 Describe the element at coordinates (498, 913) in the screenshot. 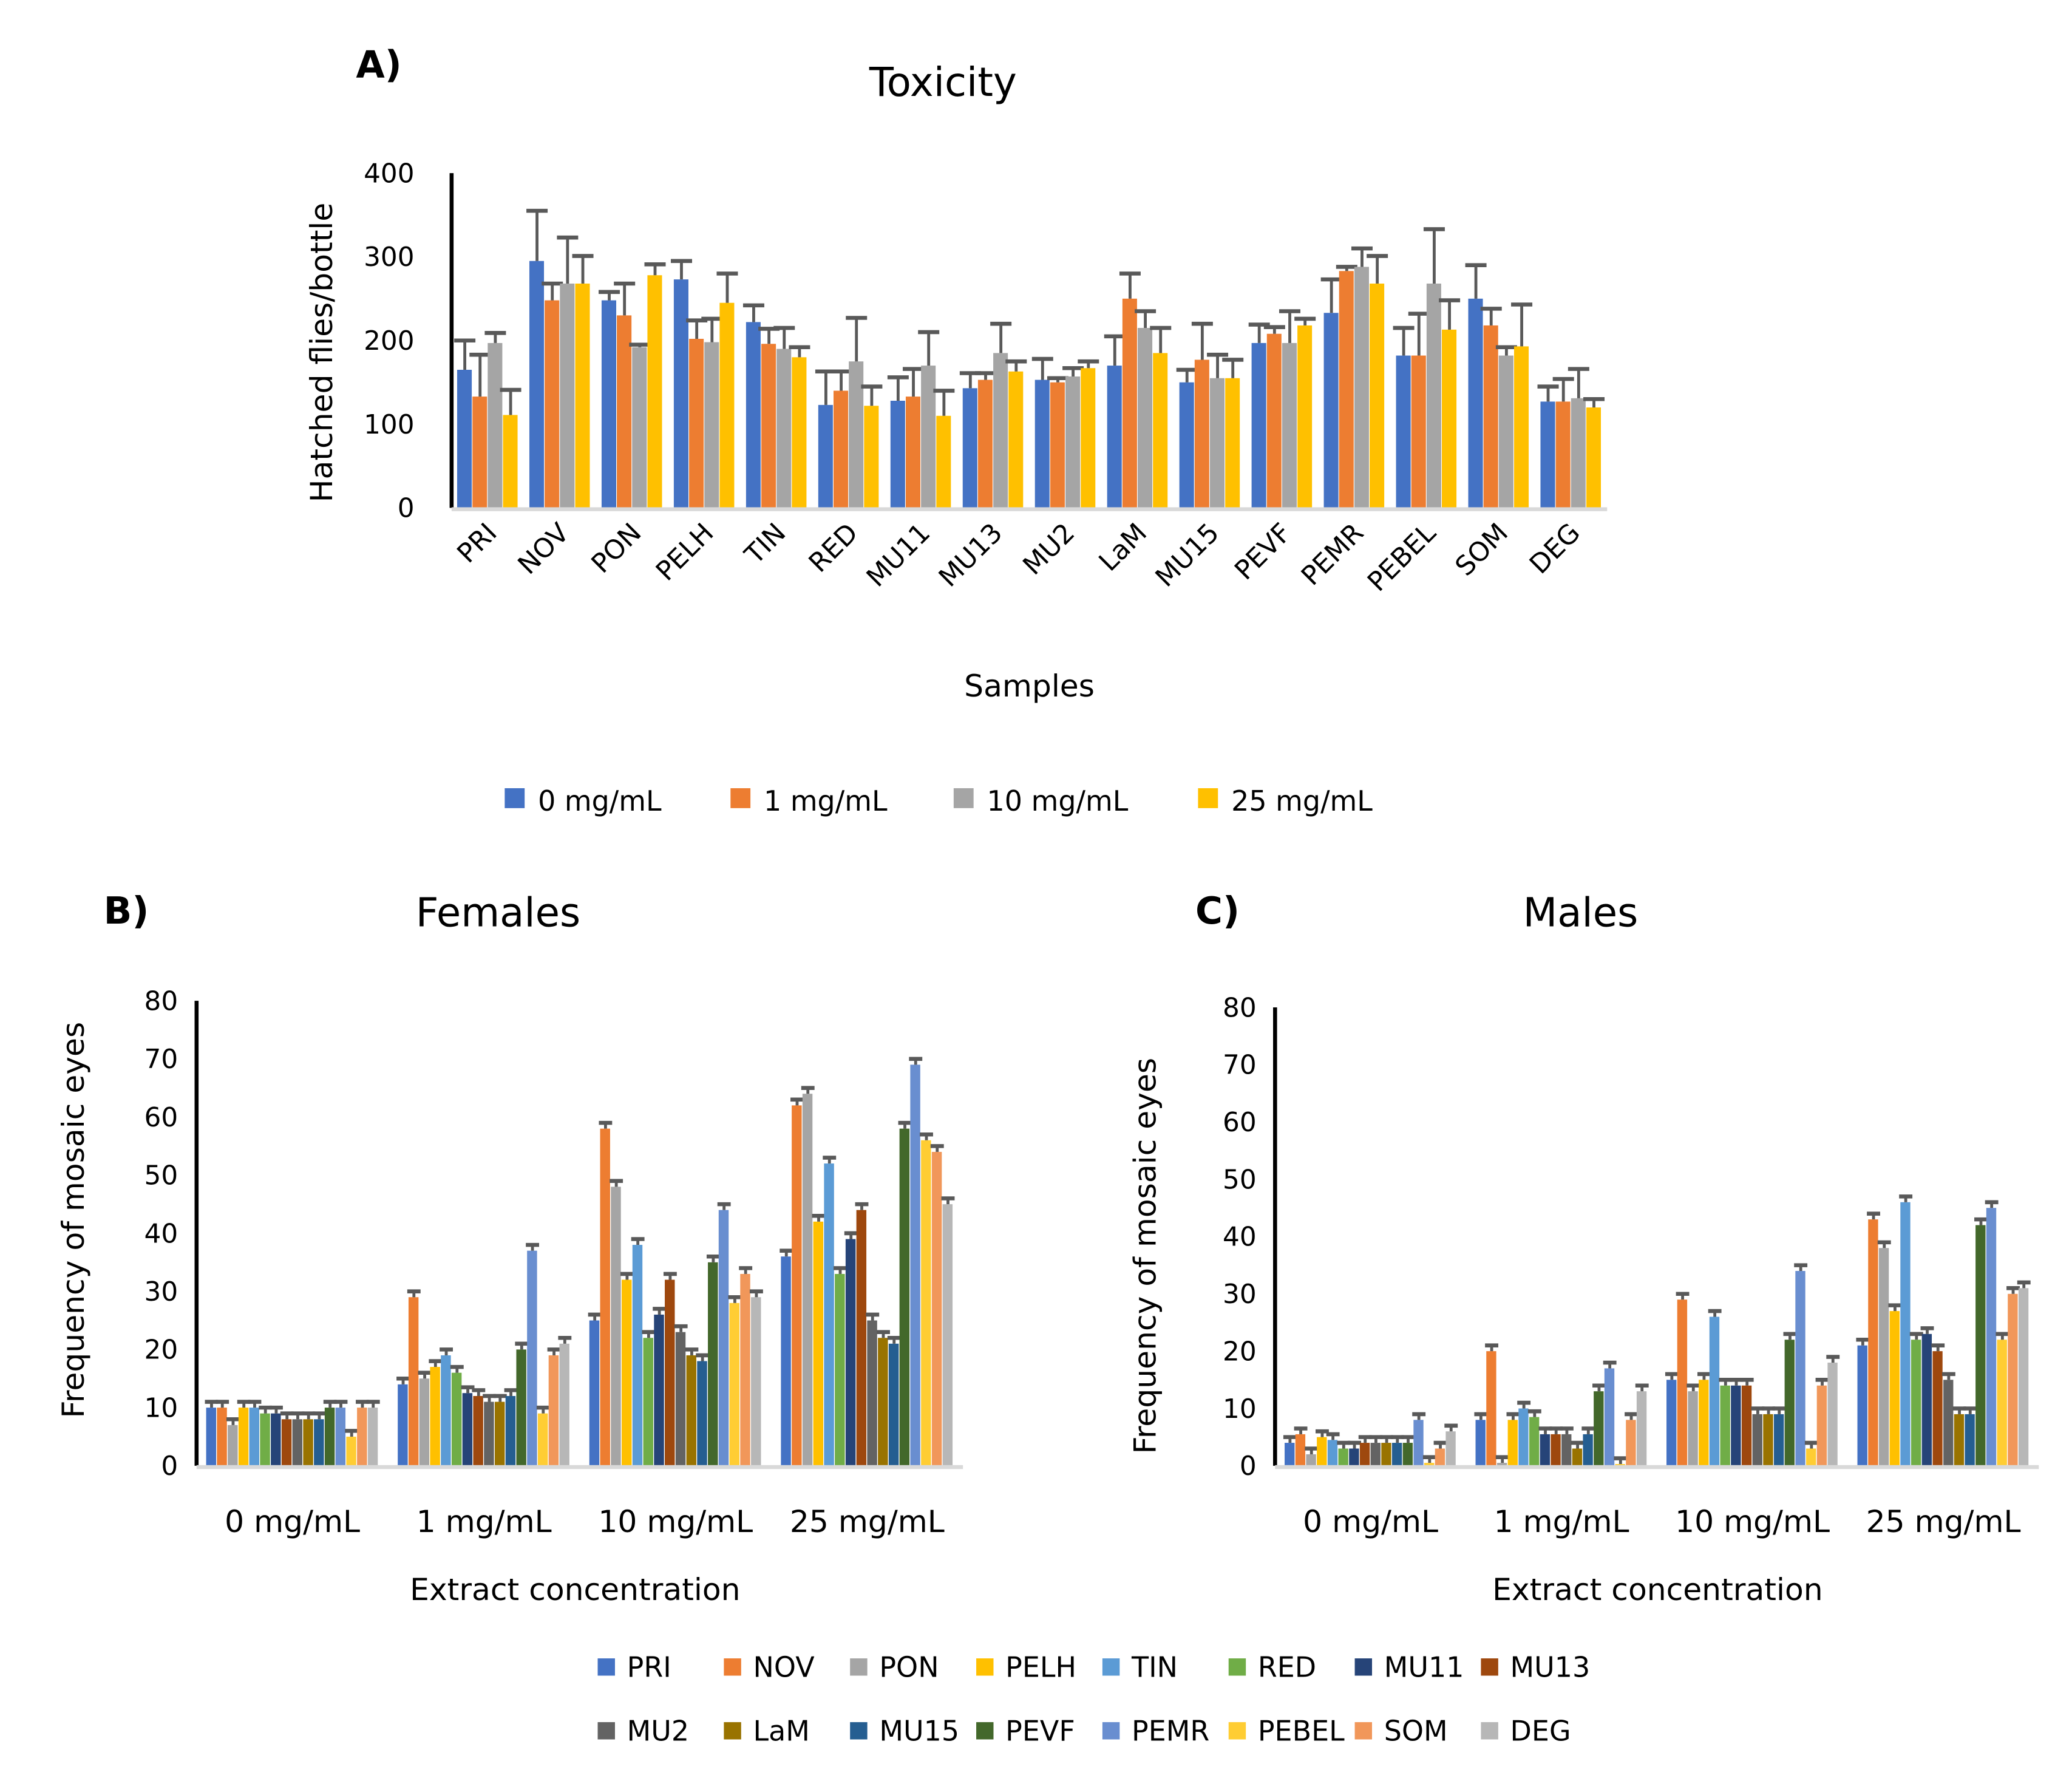

I see `chart-b-title: Females` at that location.